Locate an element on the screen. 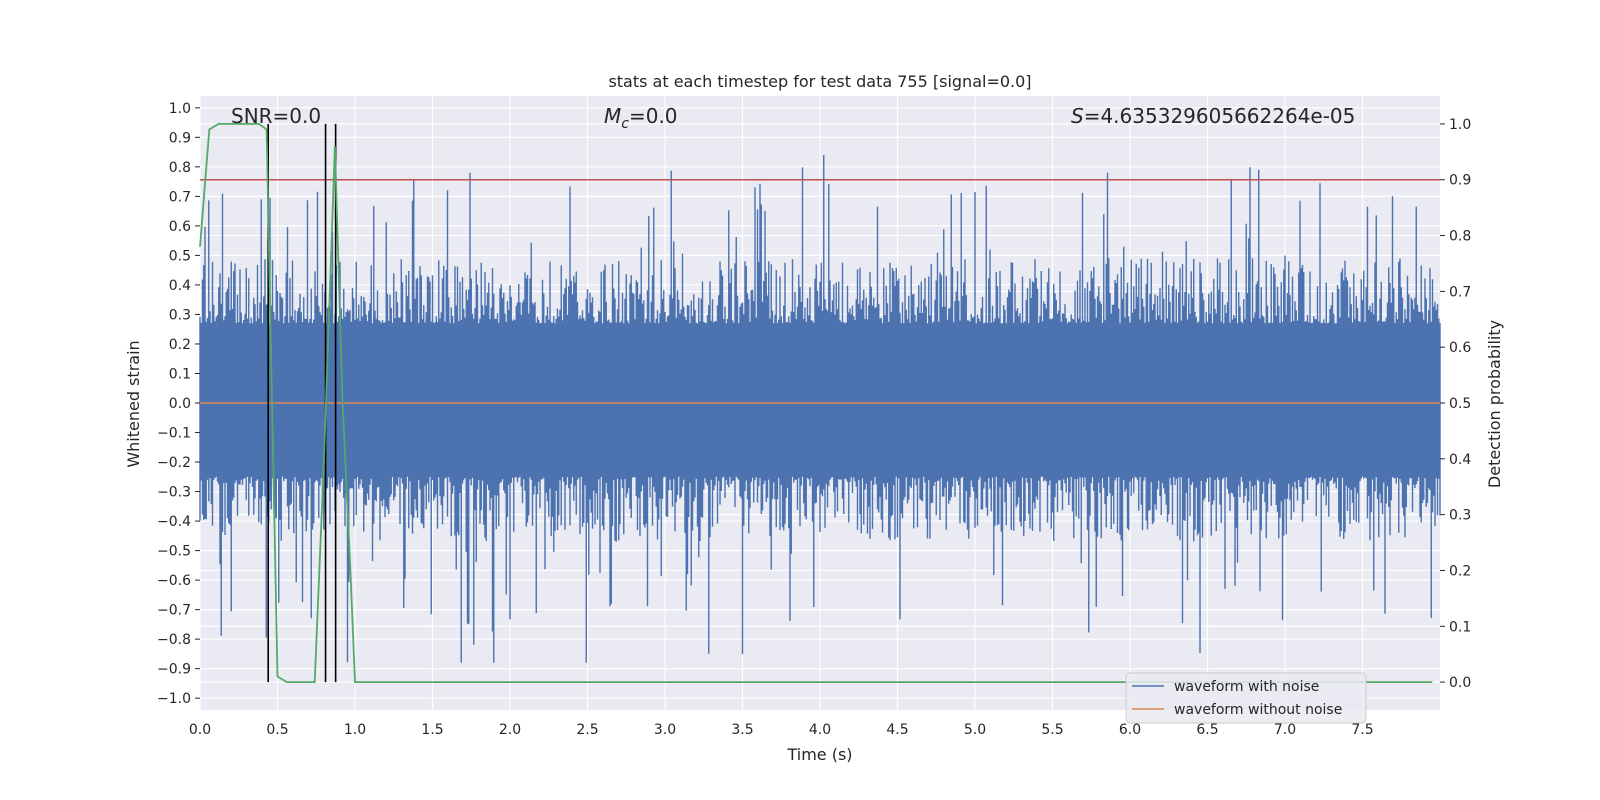 This screenshot has width=1600, height=800. y2-tick-label: 0.5 is located at coordinates (1460, 404).